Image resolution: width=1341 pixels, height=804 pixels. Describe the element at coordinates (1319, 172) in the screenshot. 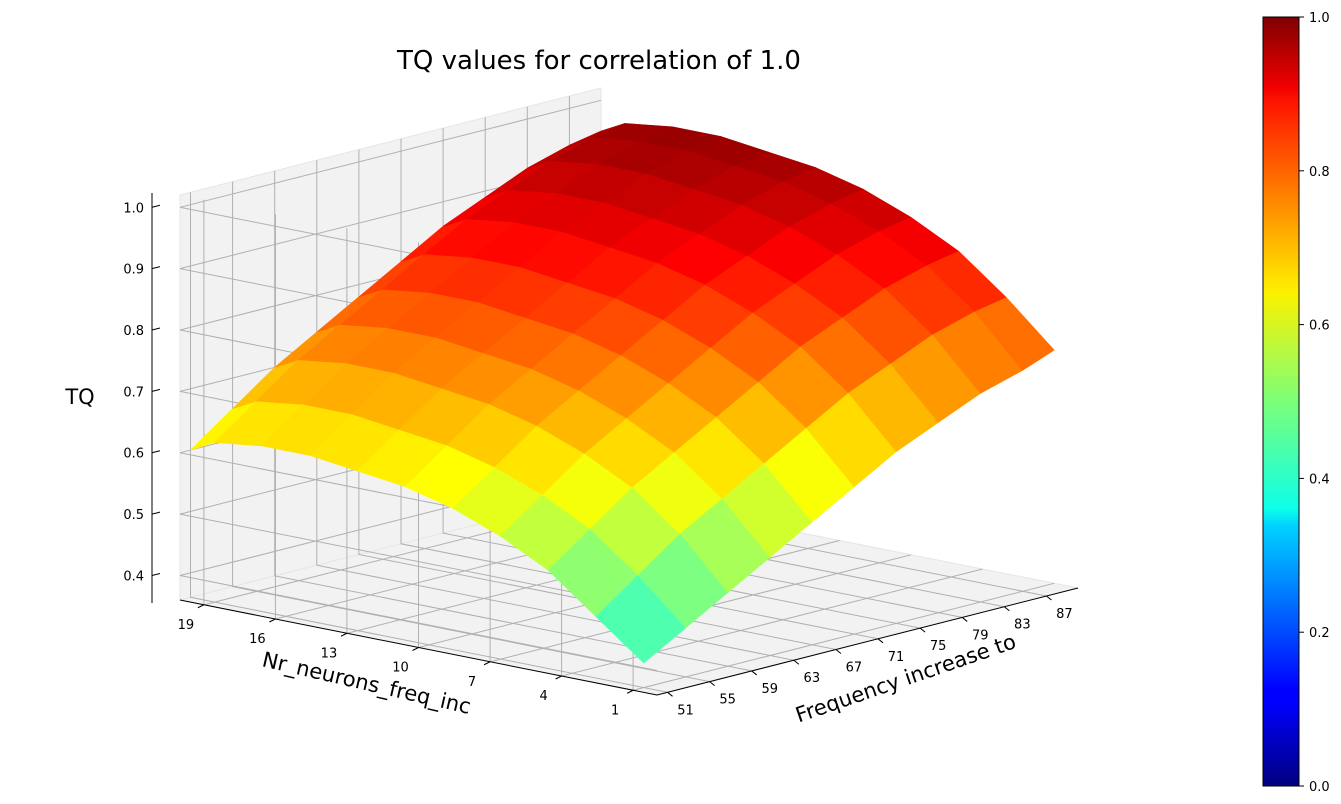

I see `colorbar-tick-label: 0.8` at that location.